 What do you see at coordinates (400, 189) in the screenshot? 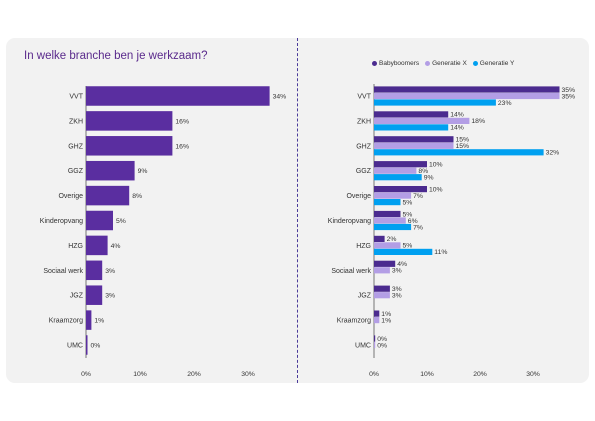
I see `right-bar-babyboomers-overige` at bounding box center [400, 189].